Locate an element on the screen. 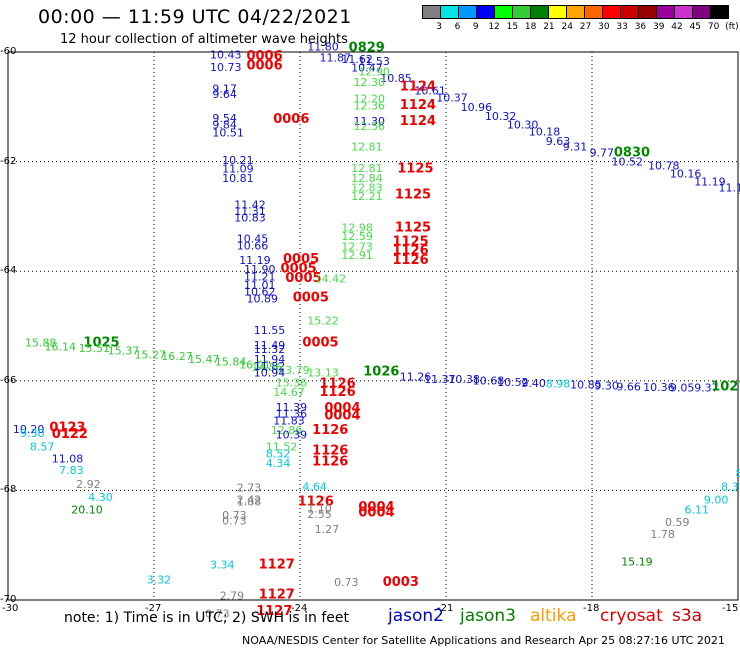 This screenshot has width=740, height=650. wave-height-label: 12.73 is located at coordinates (357, 247).